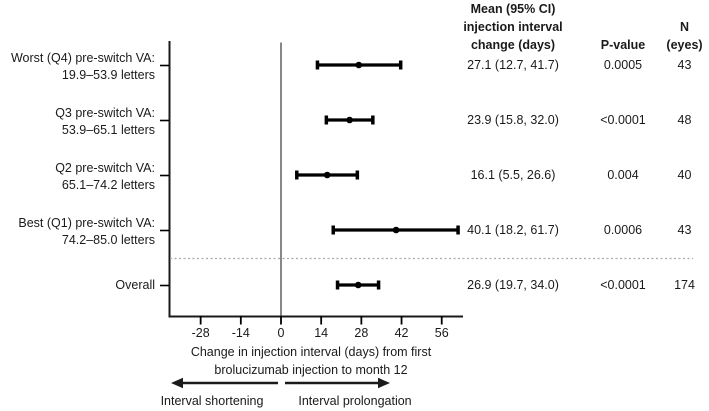 The height and width of the screenshot is (411, 709). What do you see at coordinates (212, 401) in the screenshot?
I see `interval-shortening-label: Interval shortening` at bounding box center [212, 401].